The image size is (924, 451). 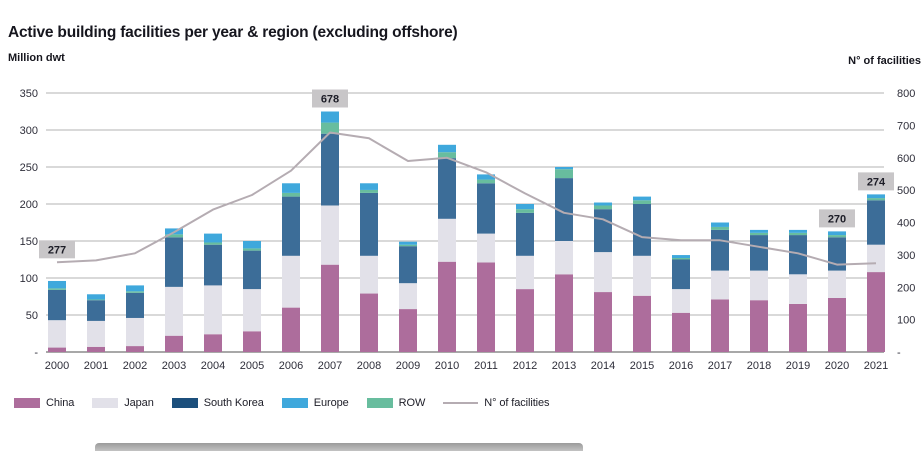 What do you see at coordinates (29, 168) in the screenshot?
I see `left-axis-tick-label: 250` at bounding box center [29, 168].